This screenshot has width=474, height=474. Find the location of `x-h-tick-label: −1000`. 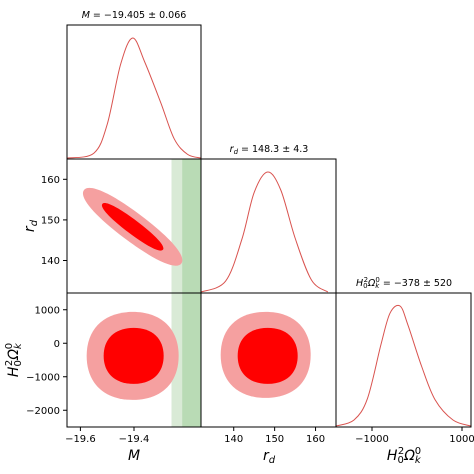

x-h-tick-label: −1000 is located at coordinates (372, 439).